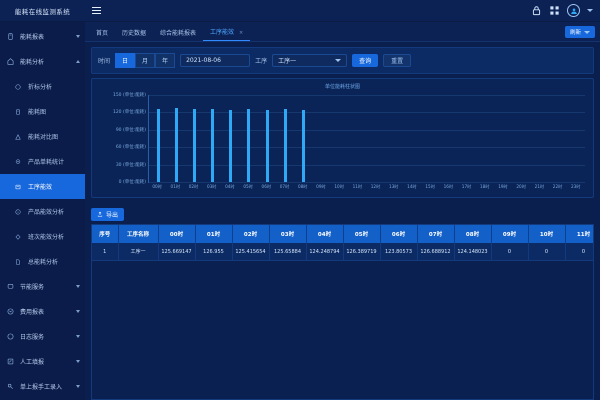 This screenshot has width=600, height=400. I want to click on money-icon, so click(11, 311).